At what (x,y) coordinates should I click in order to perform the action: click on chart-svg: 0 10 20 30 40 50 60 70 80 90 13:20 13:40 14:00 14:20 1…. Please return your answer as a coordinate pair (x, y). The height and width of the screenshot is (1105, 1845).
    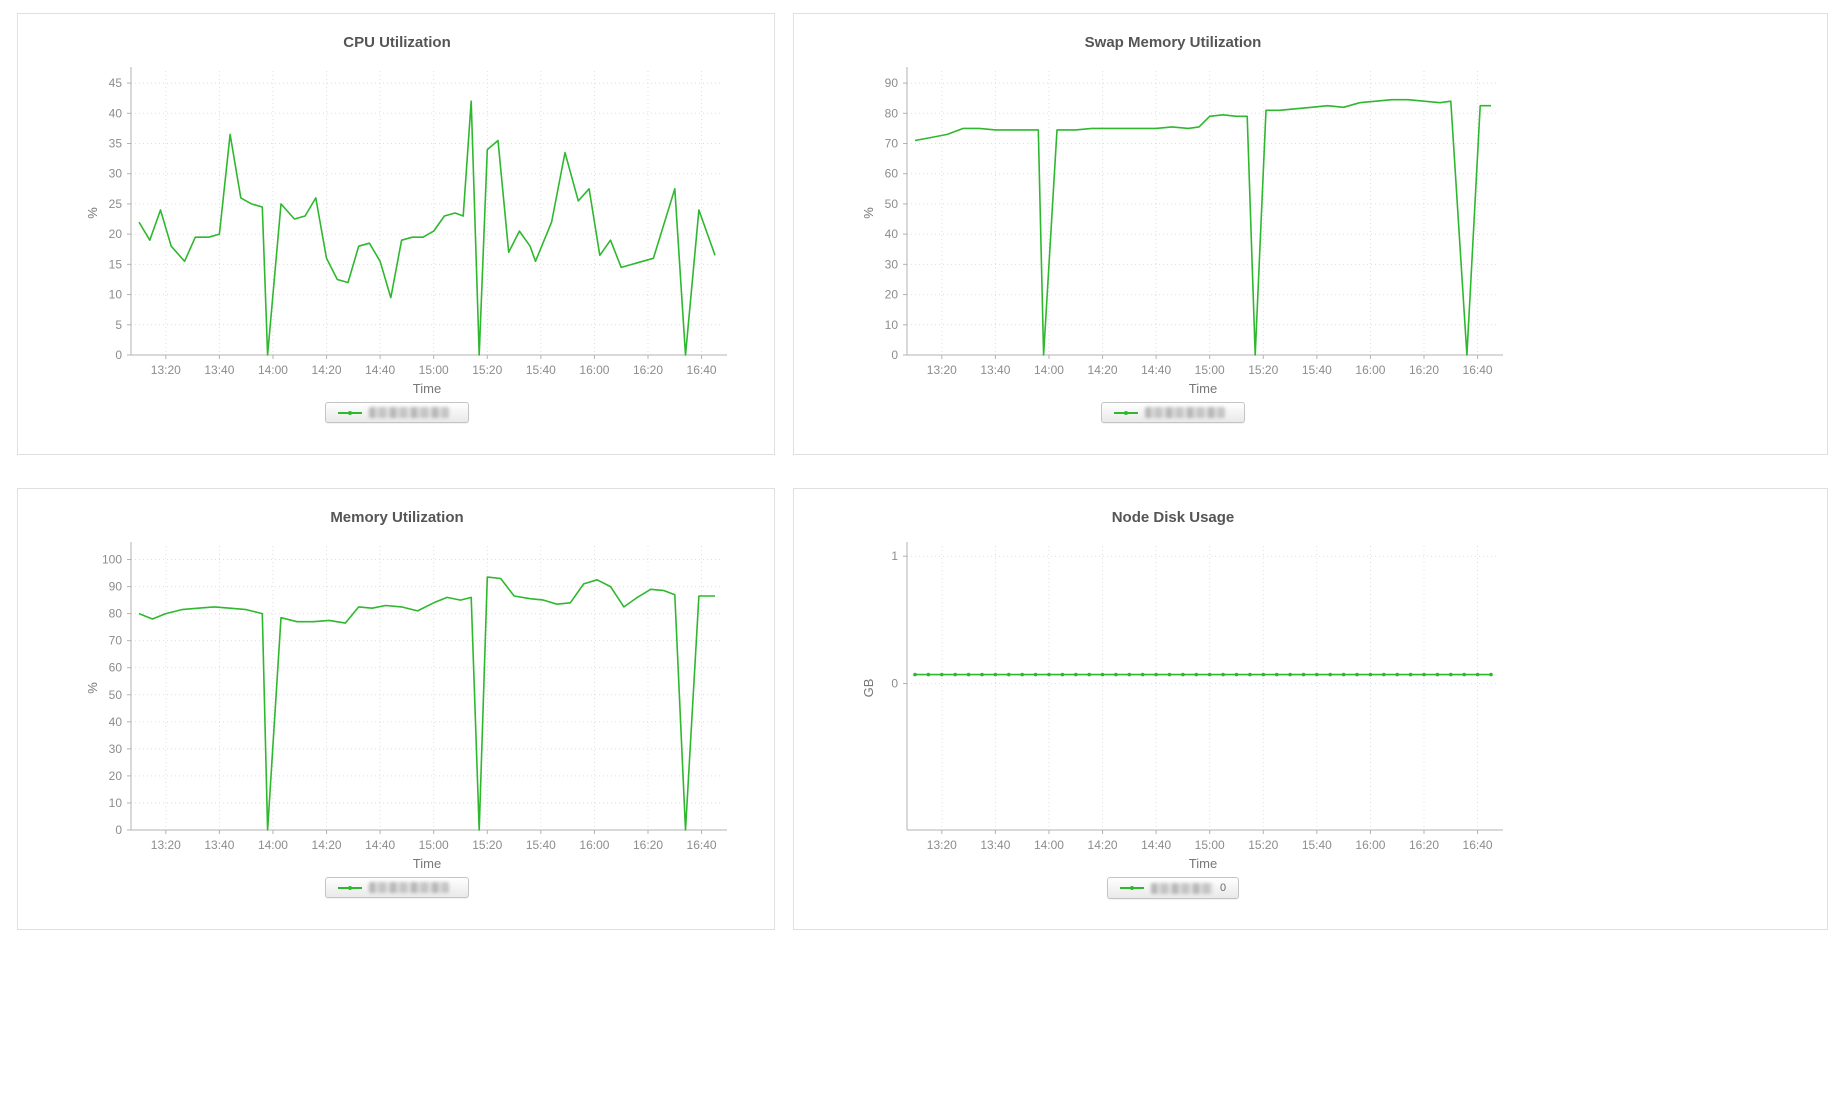
    Looking at the image, I should click on (1173, 230).